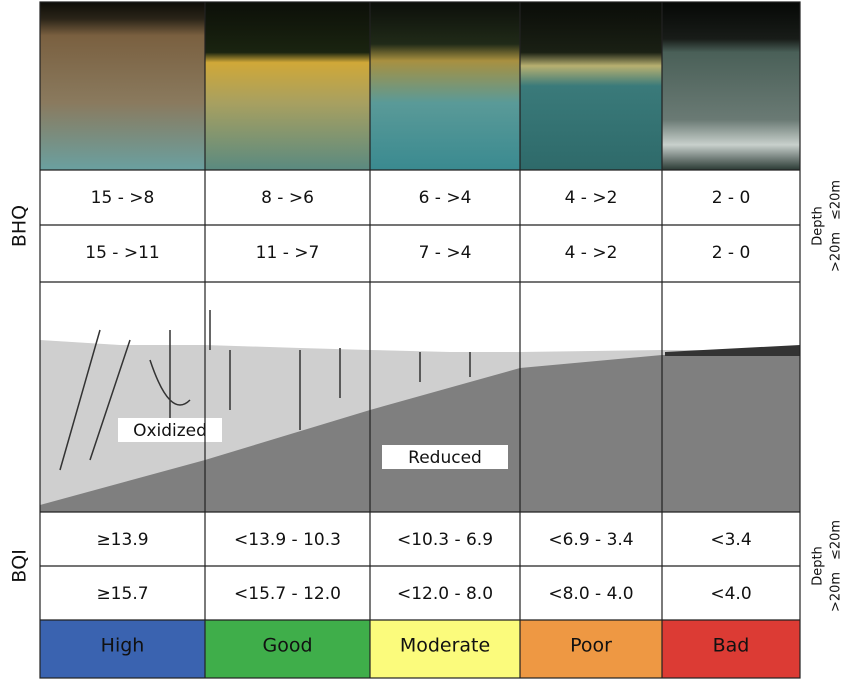 The height and width of the screenshot is (686, 850). Describe the element at coordinates (122, 540) in the screenshot. I see `bqi-cell: ≥13.9` at that location.